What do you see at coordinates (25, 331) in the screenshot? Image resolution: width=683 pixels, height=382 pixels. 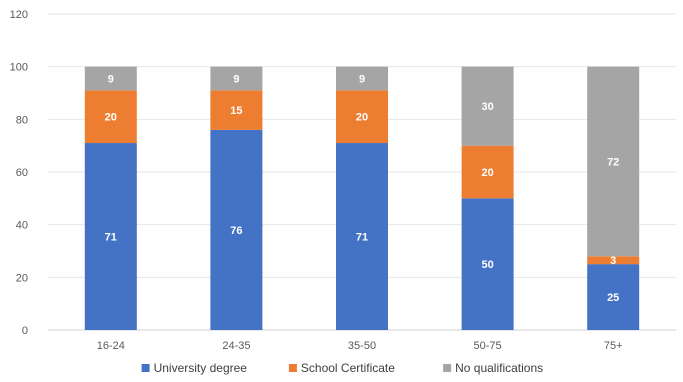 I see `y-tick-label: 0` at bounding box center [25, 331].